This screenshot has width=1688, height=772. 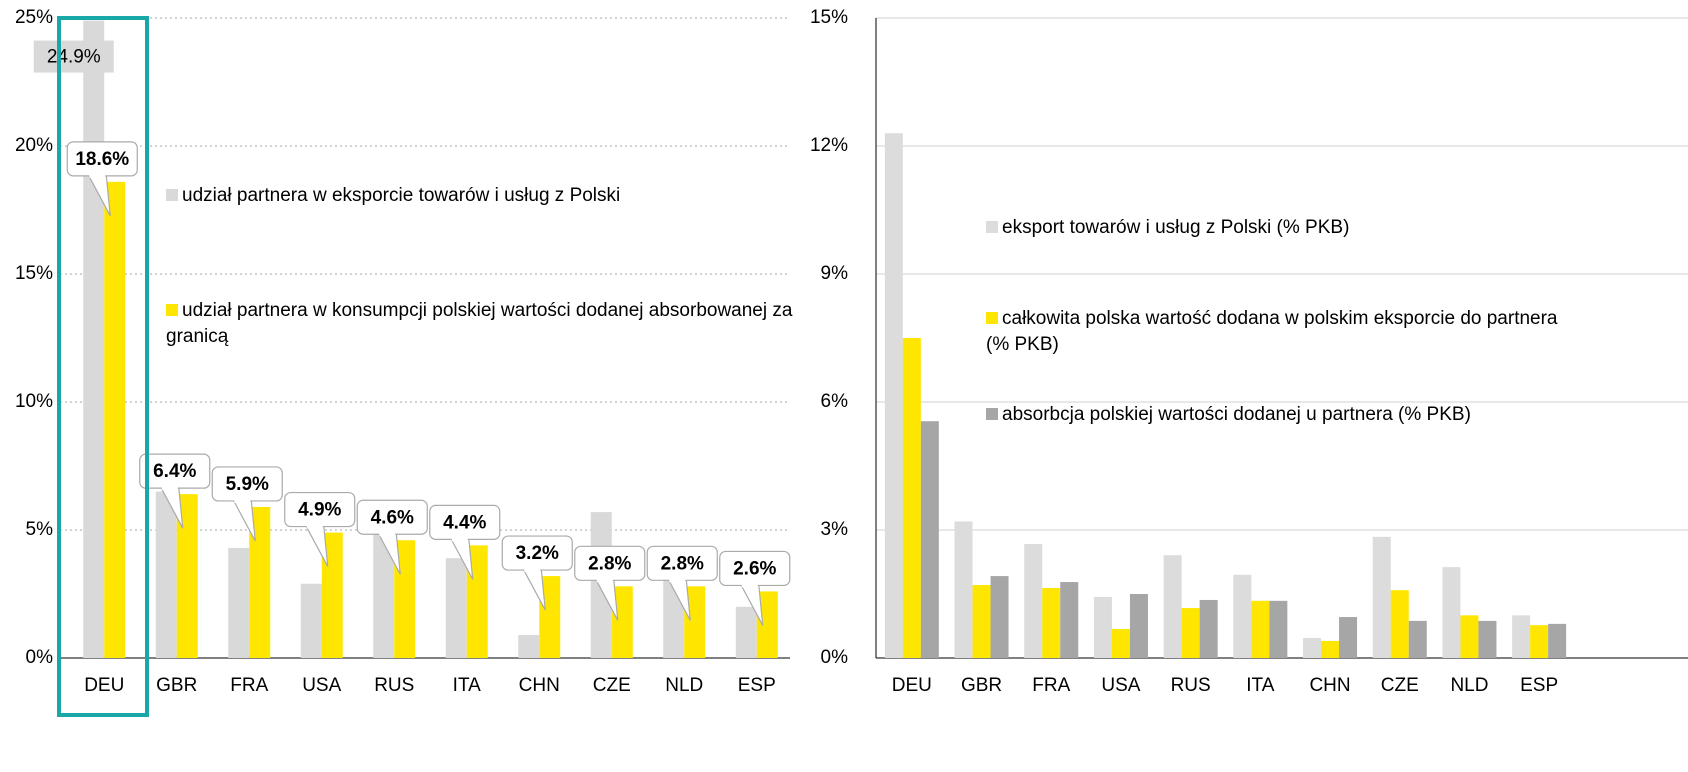 I want to click on value-label: 6.4%, so click(x=174, y=471).